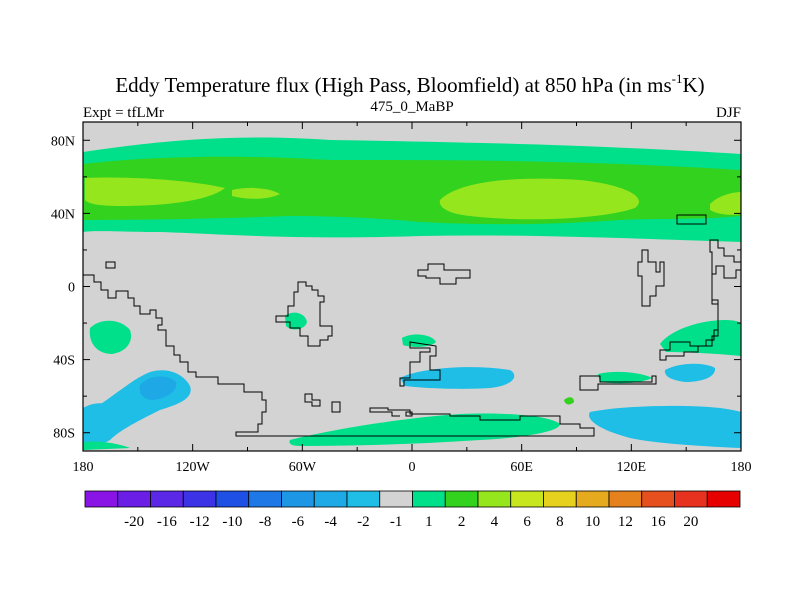 This screenshot has width=800, height=600. Describe the element at coordinates (625, 377) in the screenshot. I see `sh-cell-pos-indian-s` at that location.